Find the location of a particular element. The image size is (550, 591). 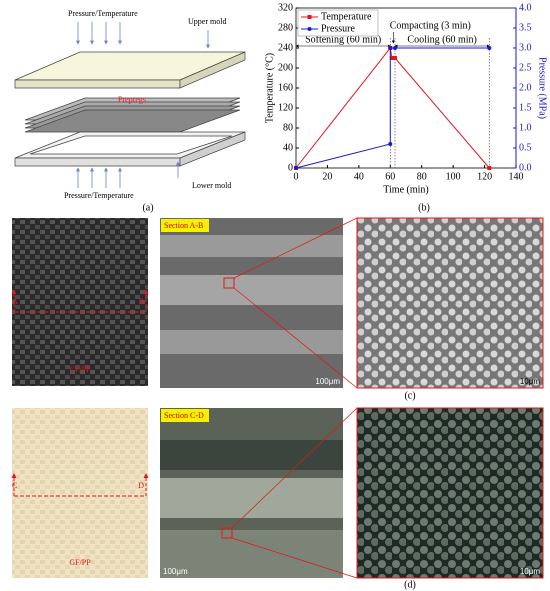

annotation: Cooling (60 min) is located at coordinates (441, 39).